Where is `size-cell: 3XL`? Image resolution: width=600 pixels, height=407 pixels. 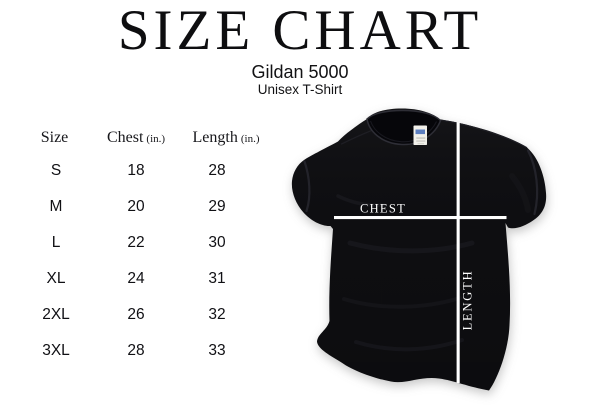
size-cell: 3XL is located at coordinates (56, 350).